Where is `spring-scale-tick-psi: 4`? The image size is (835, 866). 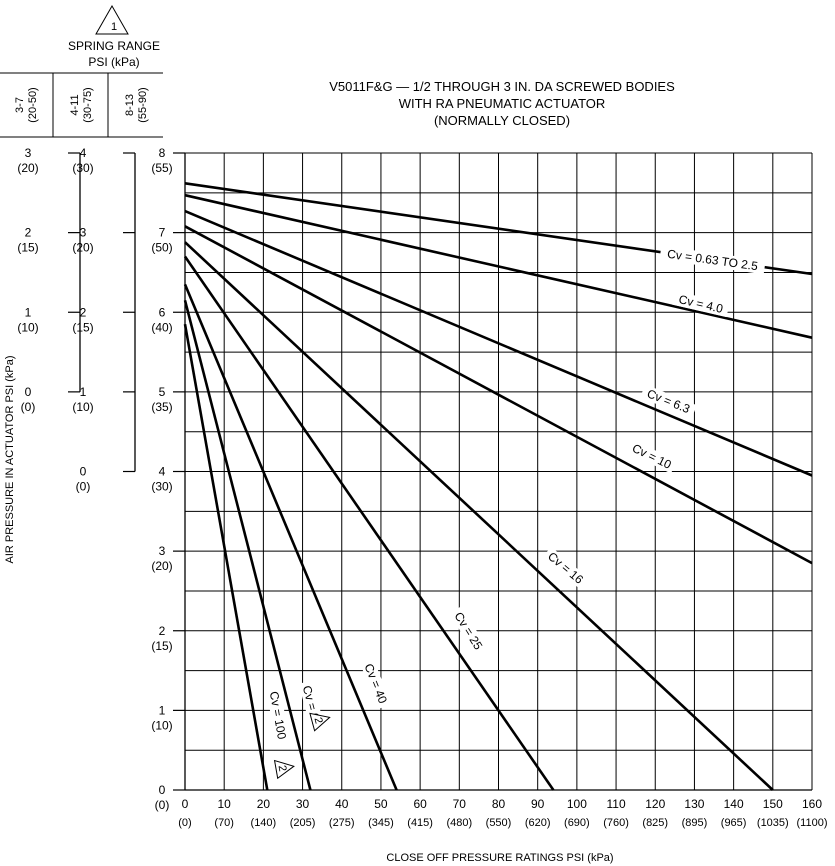 spring-scale-tick-psi: 4 is located at coordinates (83, 153).